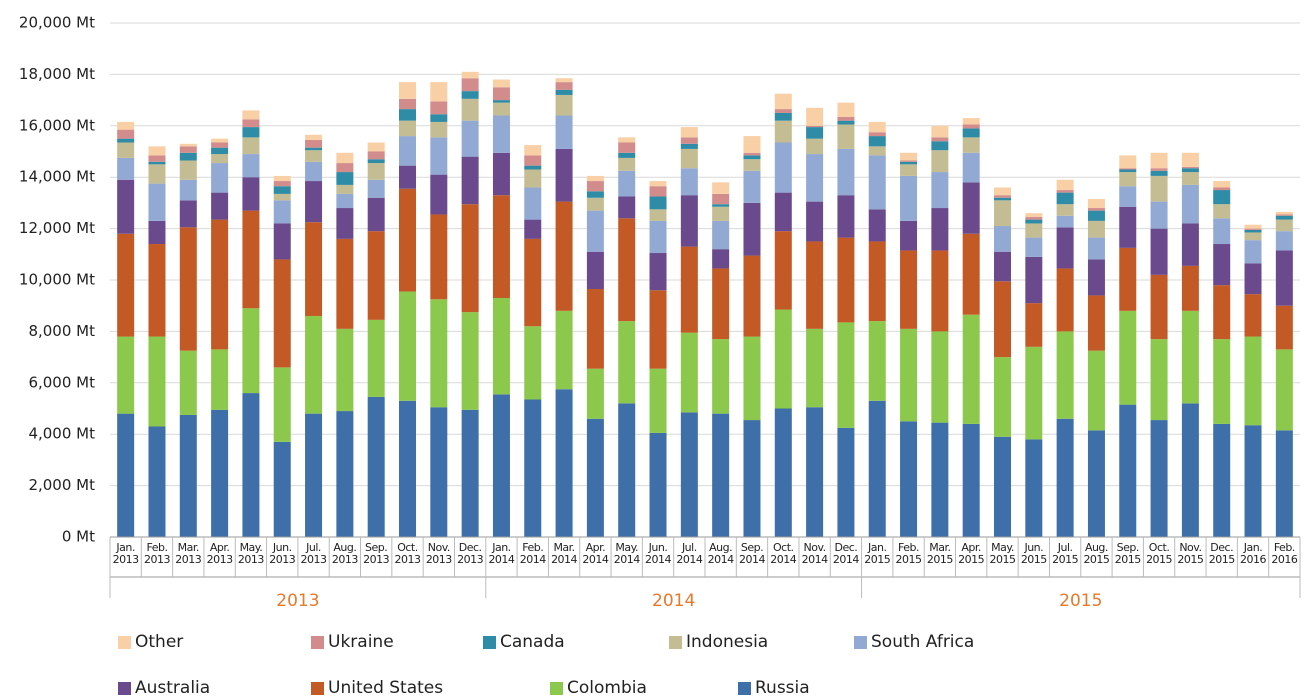 The image size is (1316, 697). I want to click on legend-item: Canada, so click(524, 642).